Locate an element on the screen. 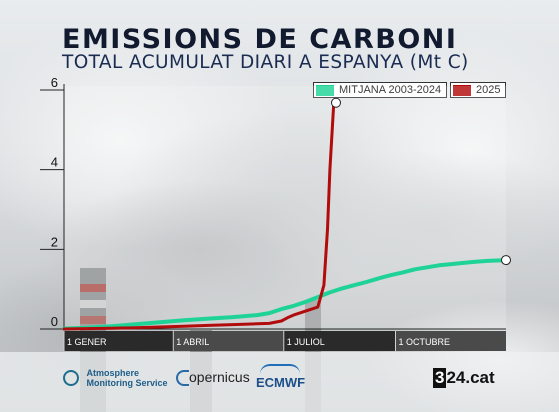 The height and width of the screenshot is (412, 559). ecmwf-logo-text: ECMWF is located at coordinates (281, 382).